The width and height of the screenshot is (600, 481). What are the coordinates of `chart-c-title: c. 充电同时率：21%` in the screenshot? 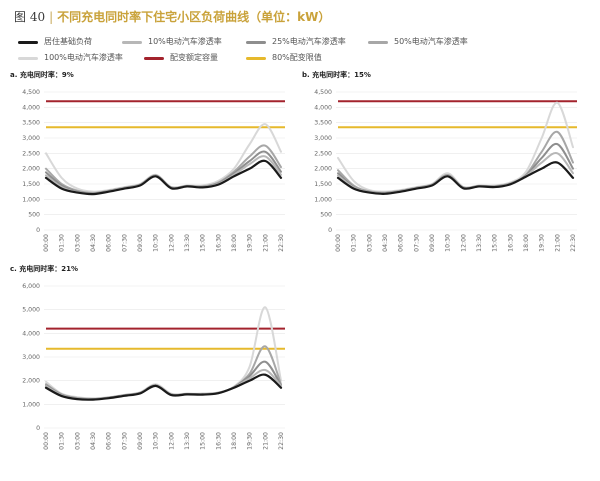 It's located at (44, 268).